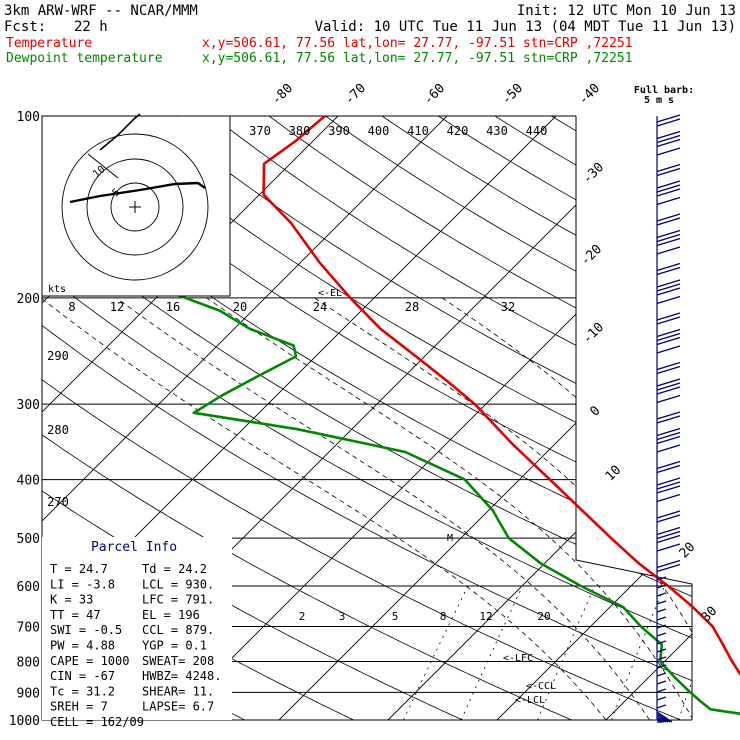 The height and width of the screenshot is (740, 740). I want to click on moist-adiabat-line, so click(727, 509).